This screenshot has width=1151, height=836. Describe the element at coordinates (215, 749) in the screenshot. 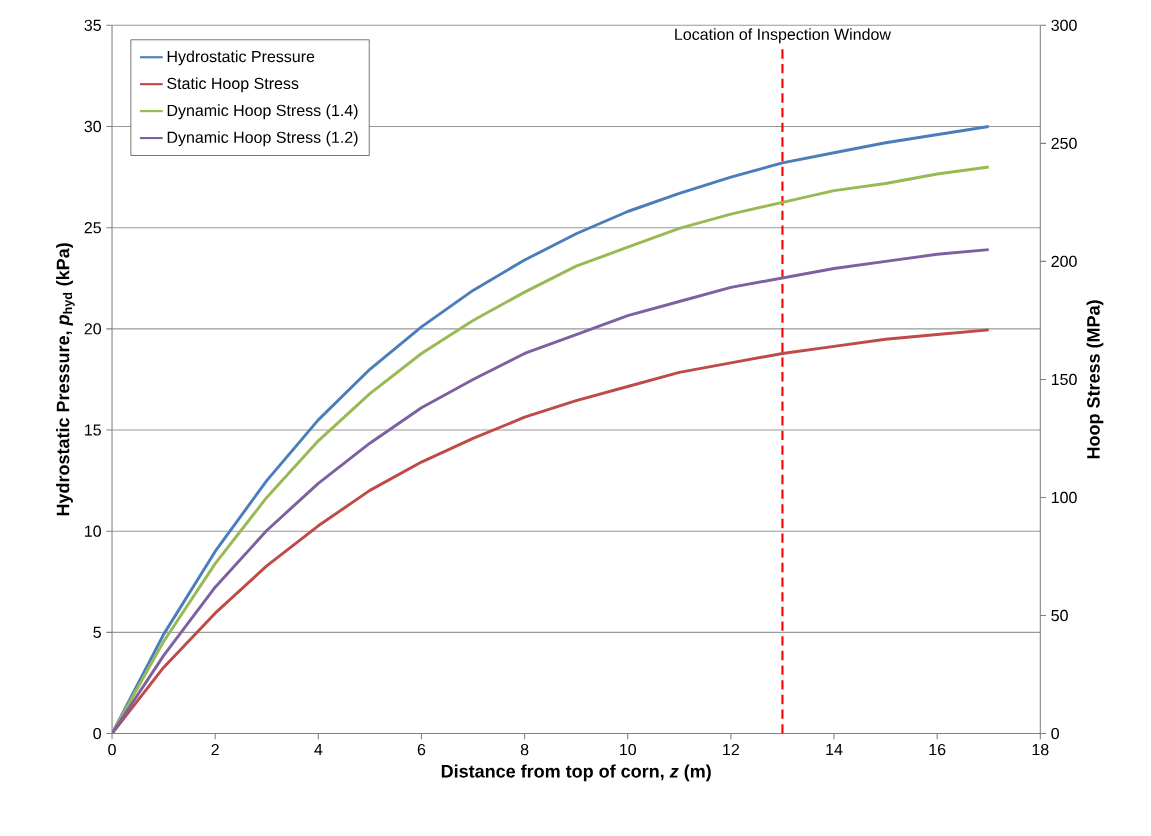

I see `x-tick-label: 2` at that location.